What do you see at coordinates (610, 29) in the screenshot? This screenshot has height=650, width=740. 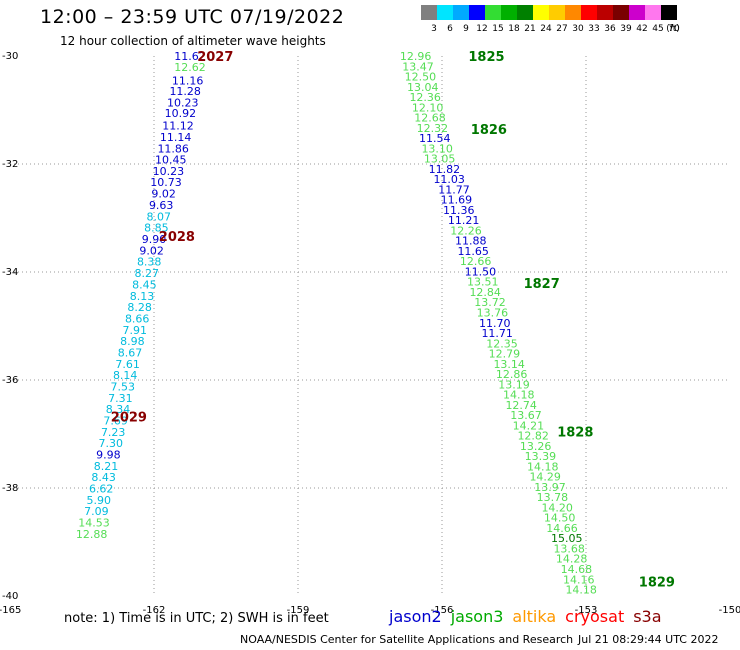 I see `colorbar-label: 36` at bounding box center [610, 29].